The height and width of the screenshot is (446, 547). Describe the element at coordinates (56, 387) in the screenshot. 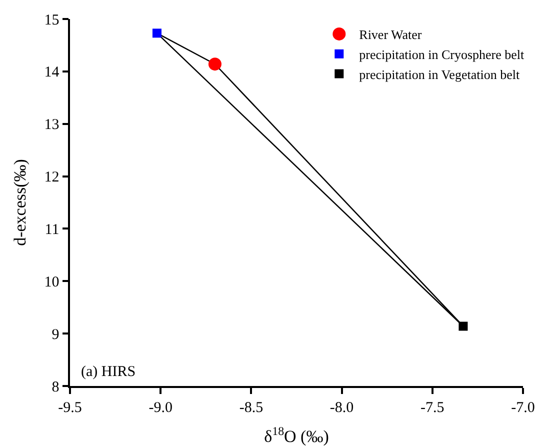

I see `y-tick-label: 8` at that location.